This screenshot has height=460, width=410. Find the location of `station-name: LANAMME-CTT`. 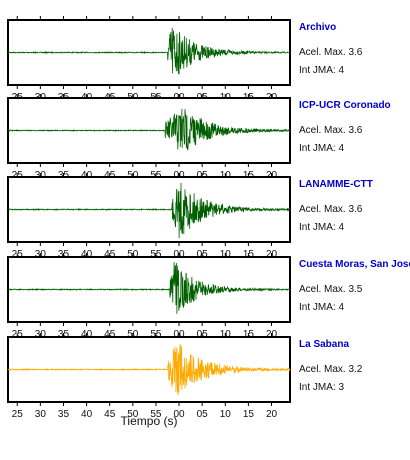

station-name: LANAMME-CTT is located at coordinates (336, 184).